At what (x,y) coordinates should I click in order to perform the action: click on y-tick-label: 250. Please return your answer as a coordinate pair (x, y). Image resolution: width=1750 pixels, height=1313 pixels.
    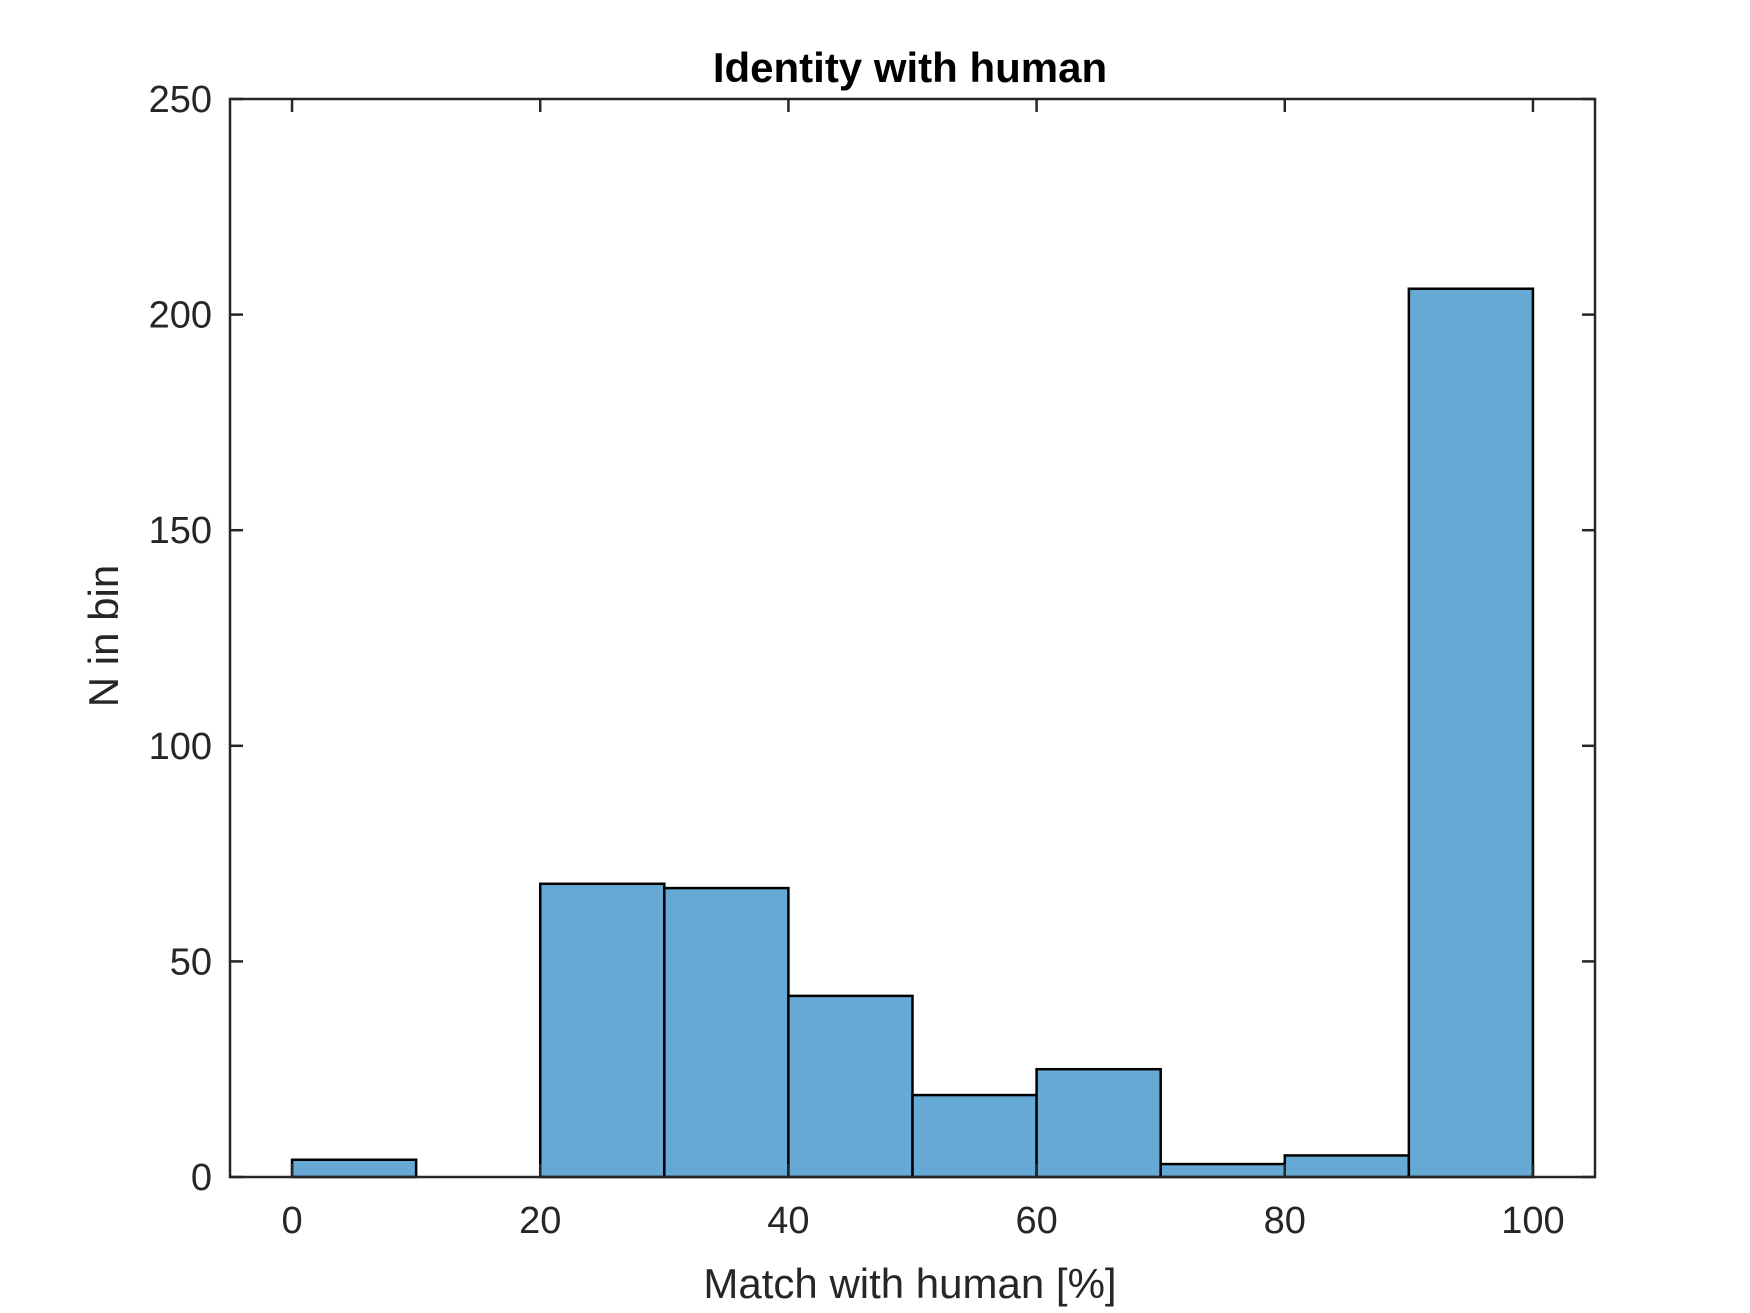
    Looking at the image, I should click on (180, 100).